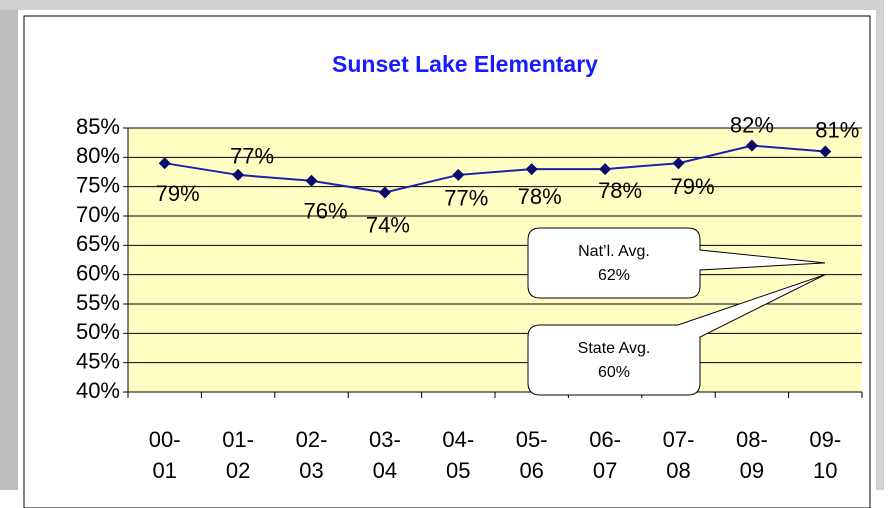 This screenshot has width=891, height=508. Describe the element at coordinates (98, 272) in the screenshot. I see `y-tick-label: 60%` at that location.